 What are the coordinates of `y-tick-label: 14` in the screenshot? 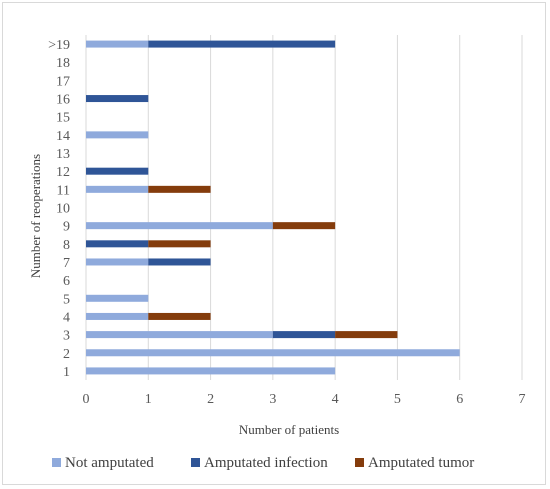 It's located at (63, 136).